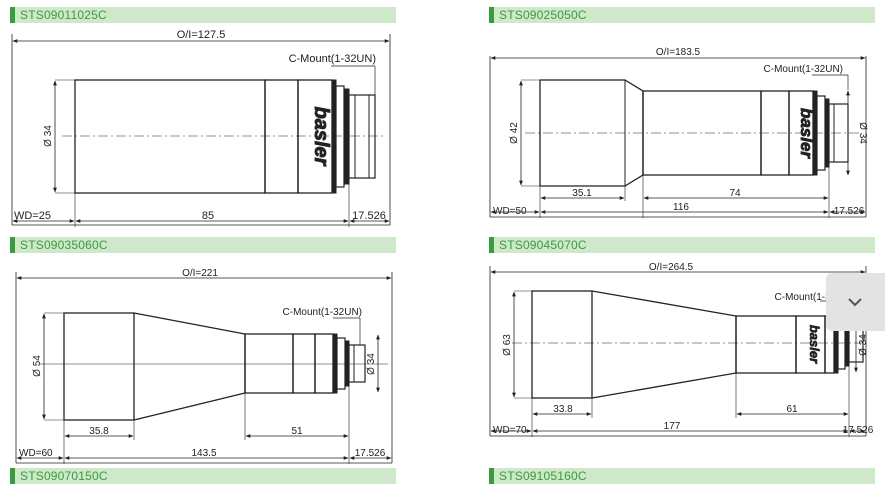  I want to click on oi-label: O/I=183.5, so click(678, 52).